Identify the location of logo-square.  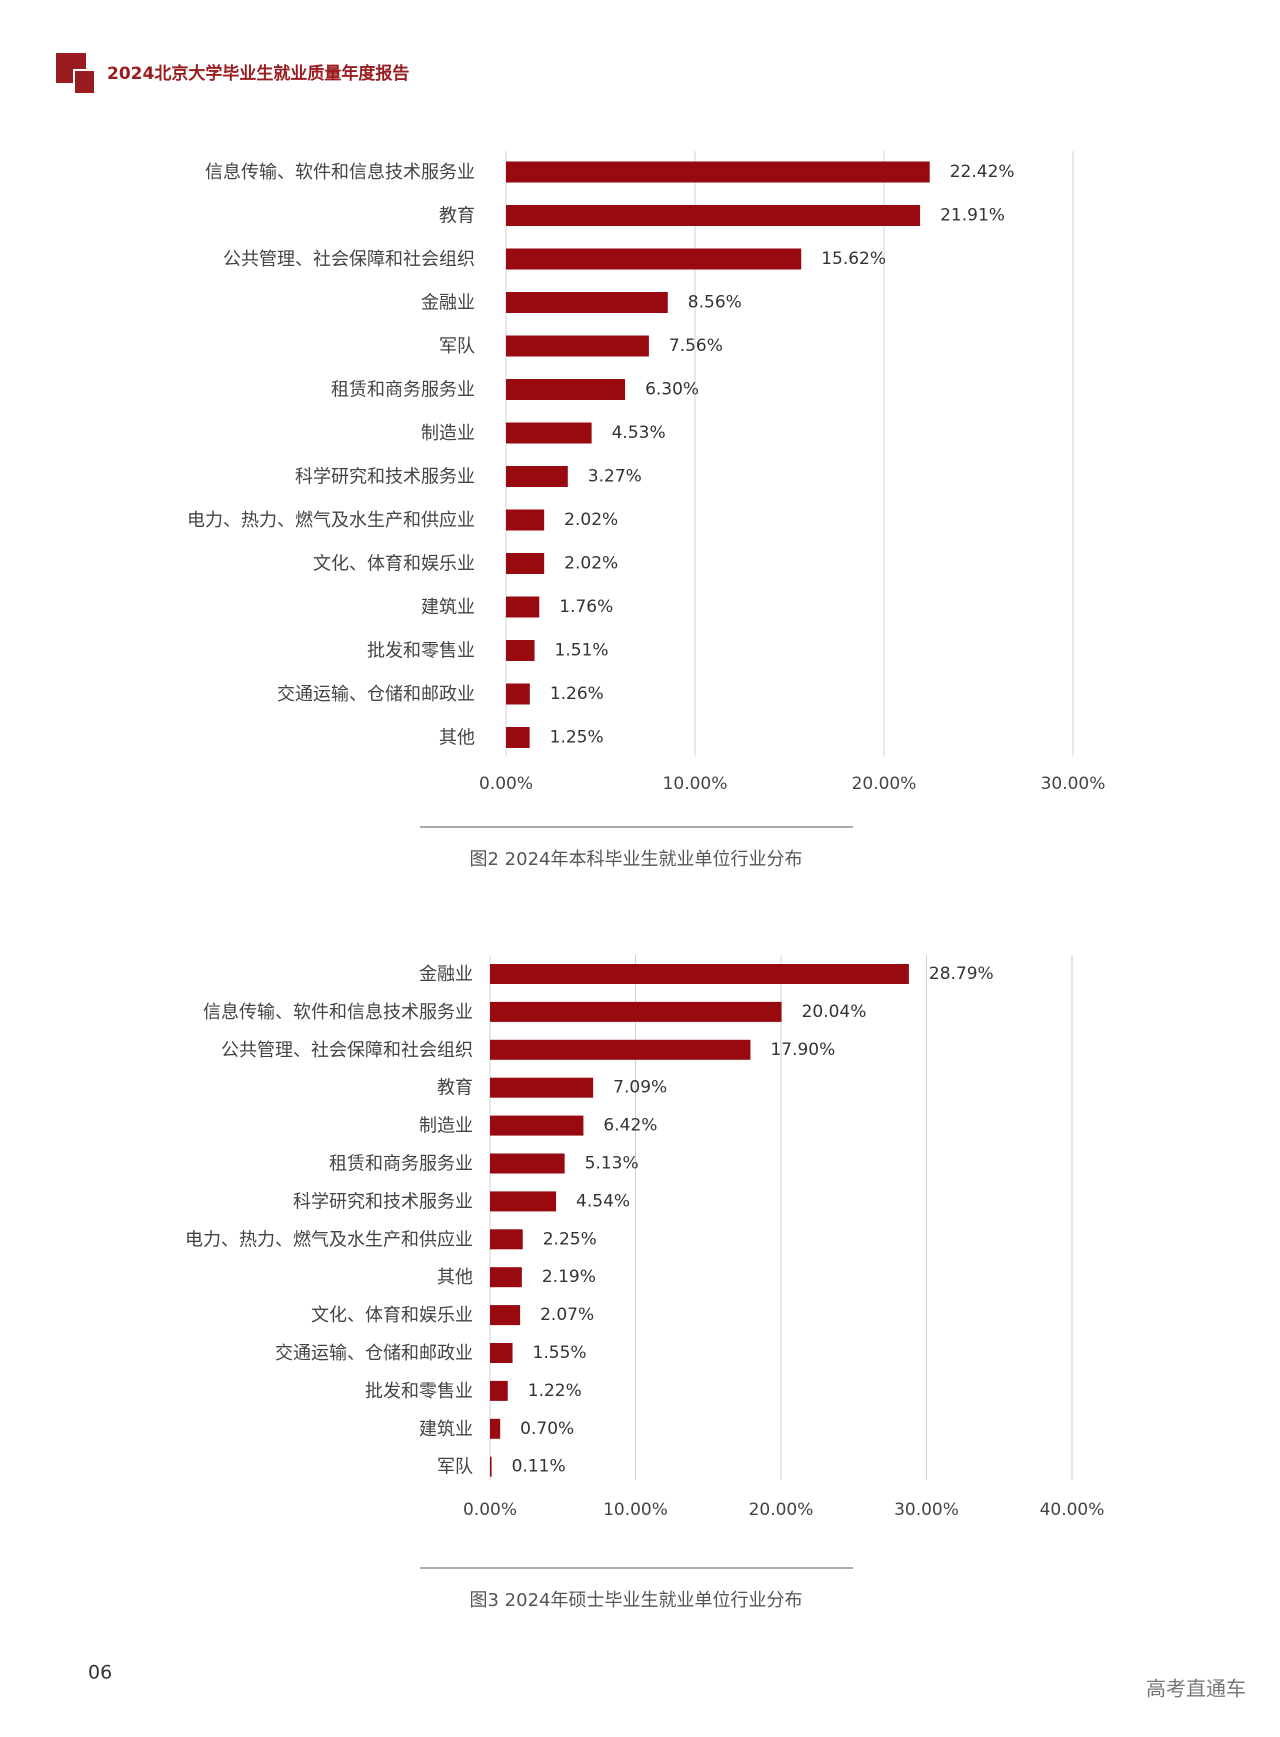
(84, 82).